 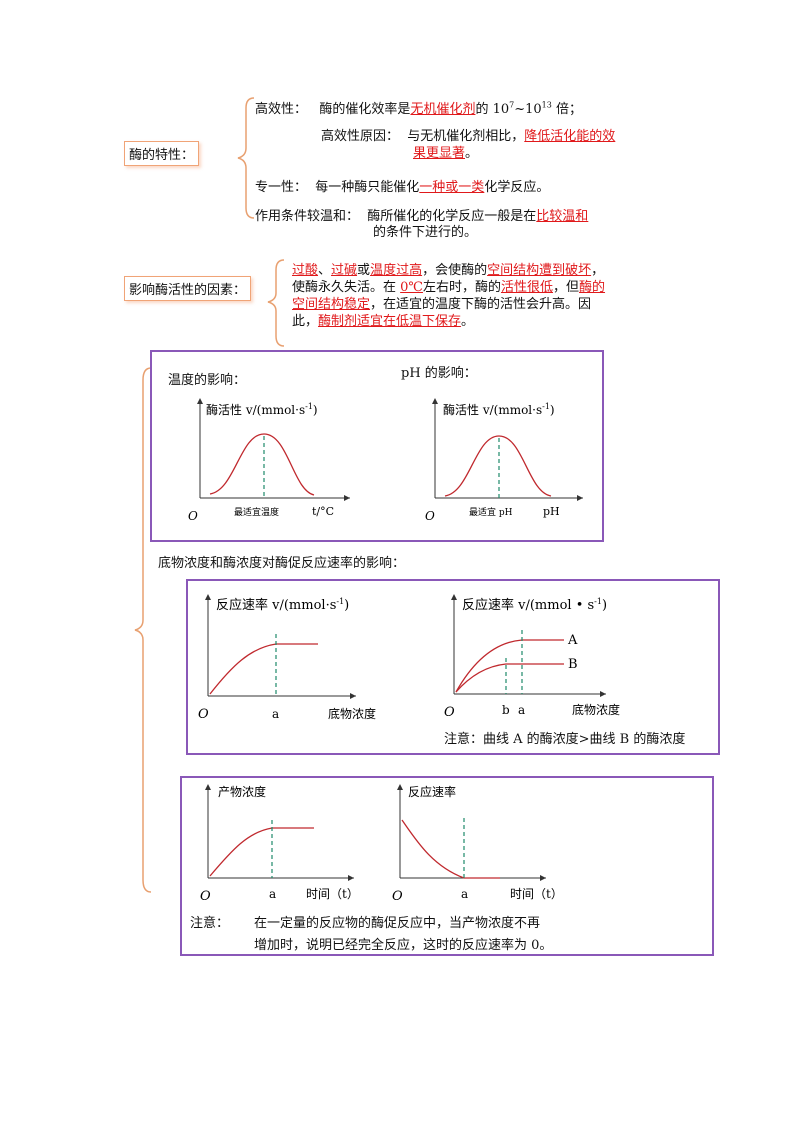 I want to click on curve-A, so click(x=509, y=666).